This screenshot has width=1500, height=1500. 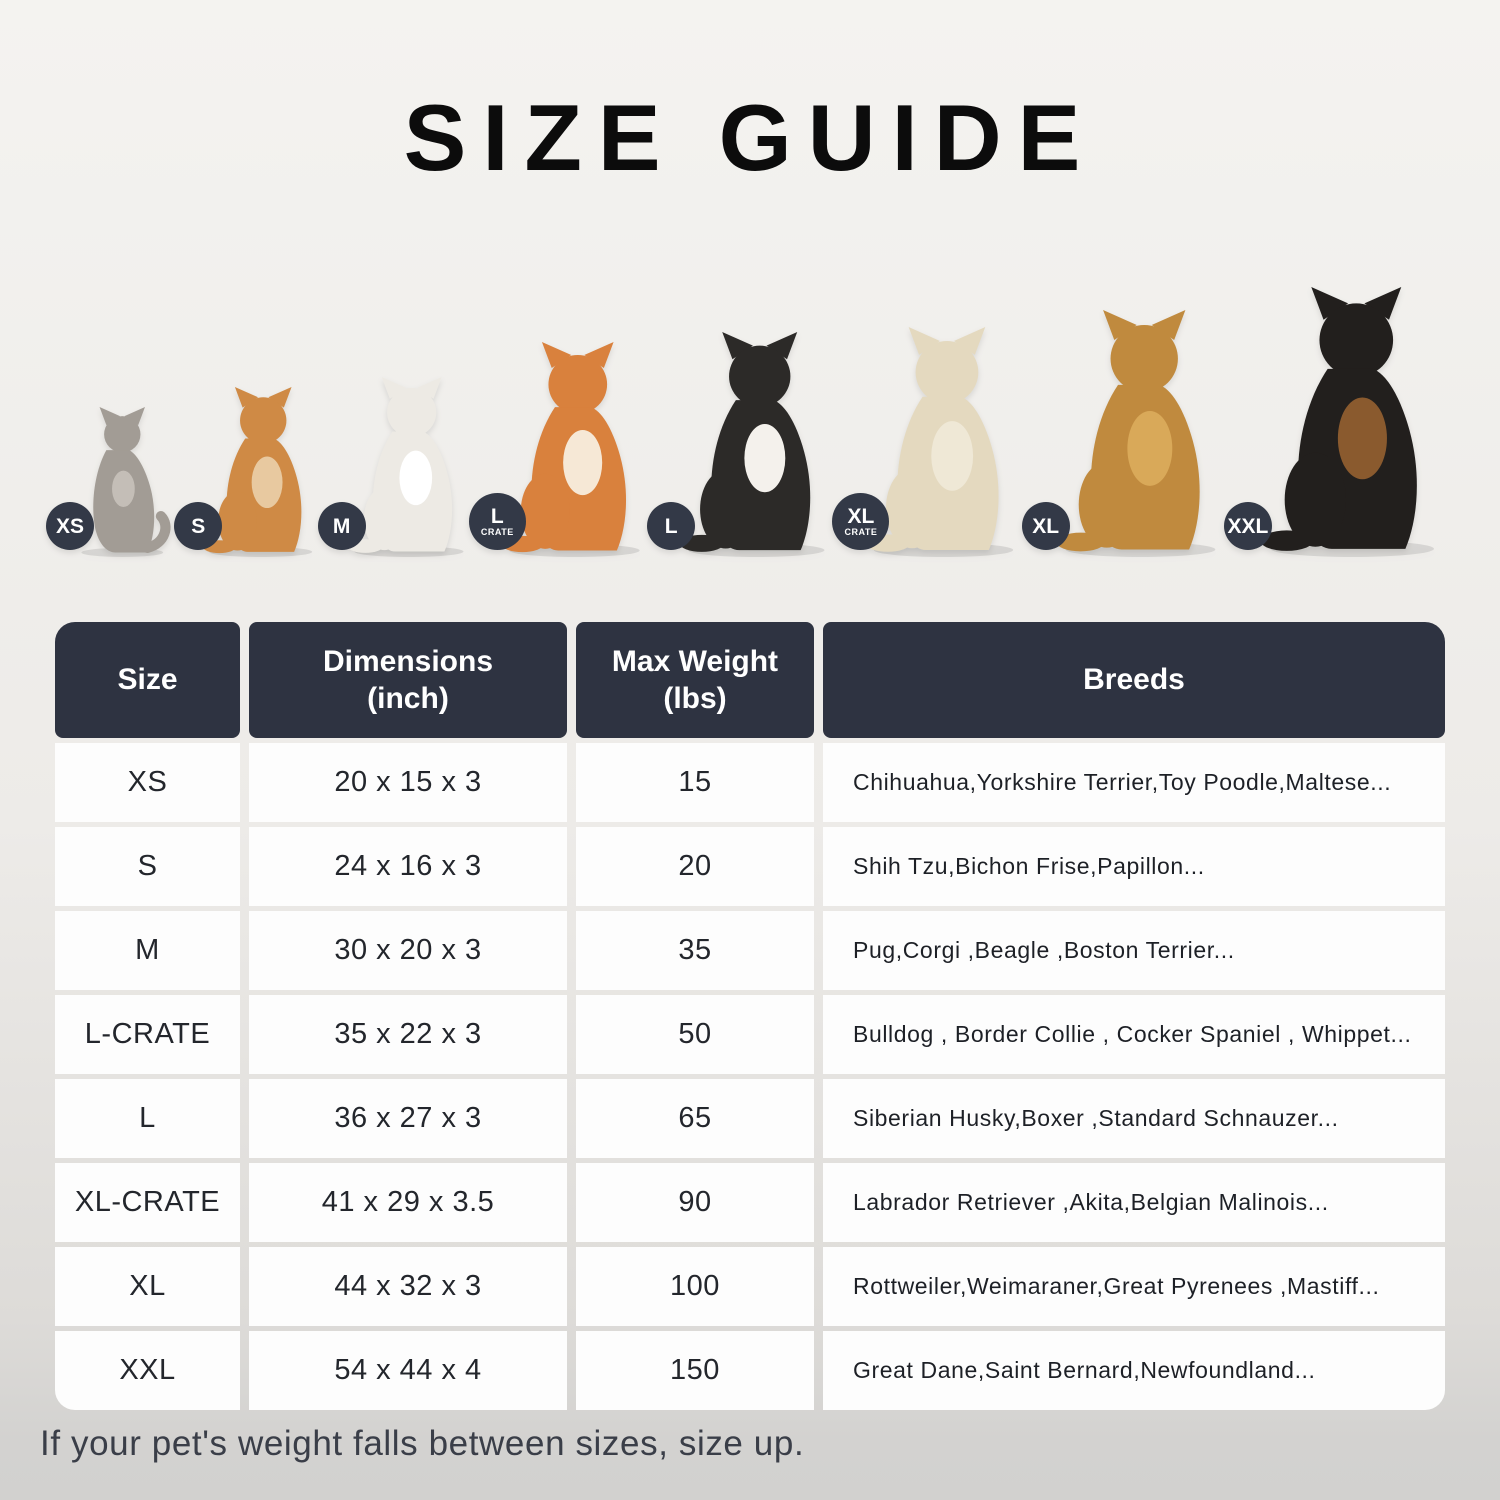 I want to click on cell-max-weight: 20, so click(x=695, y=866).